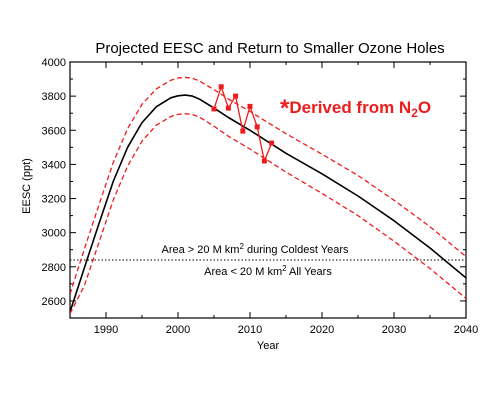 The width and height of the screenshot is (500, 400). Describe the element at coordinates (178, 330) in the screenshot. I see `x-tick-label: 2000` at that location.